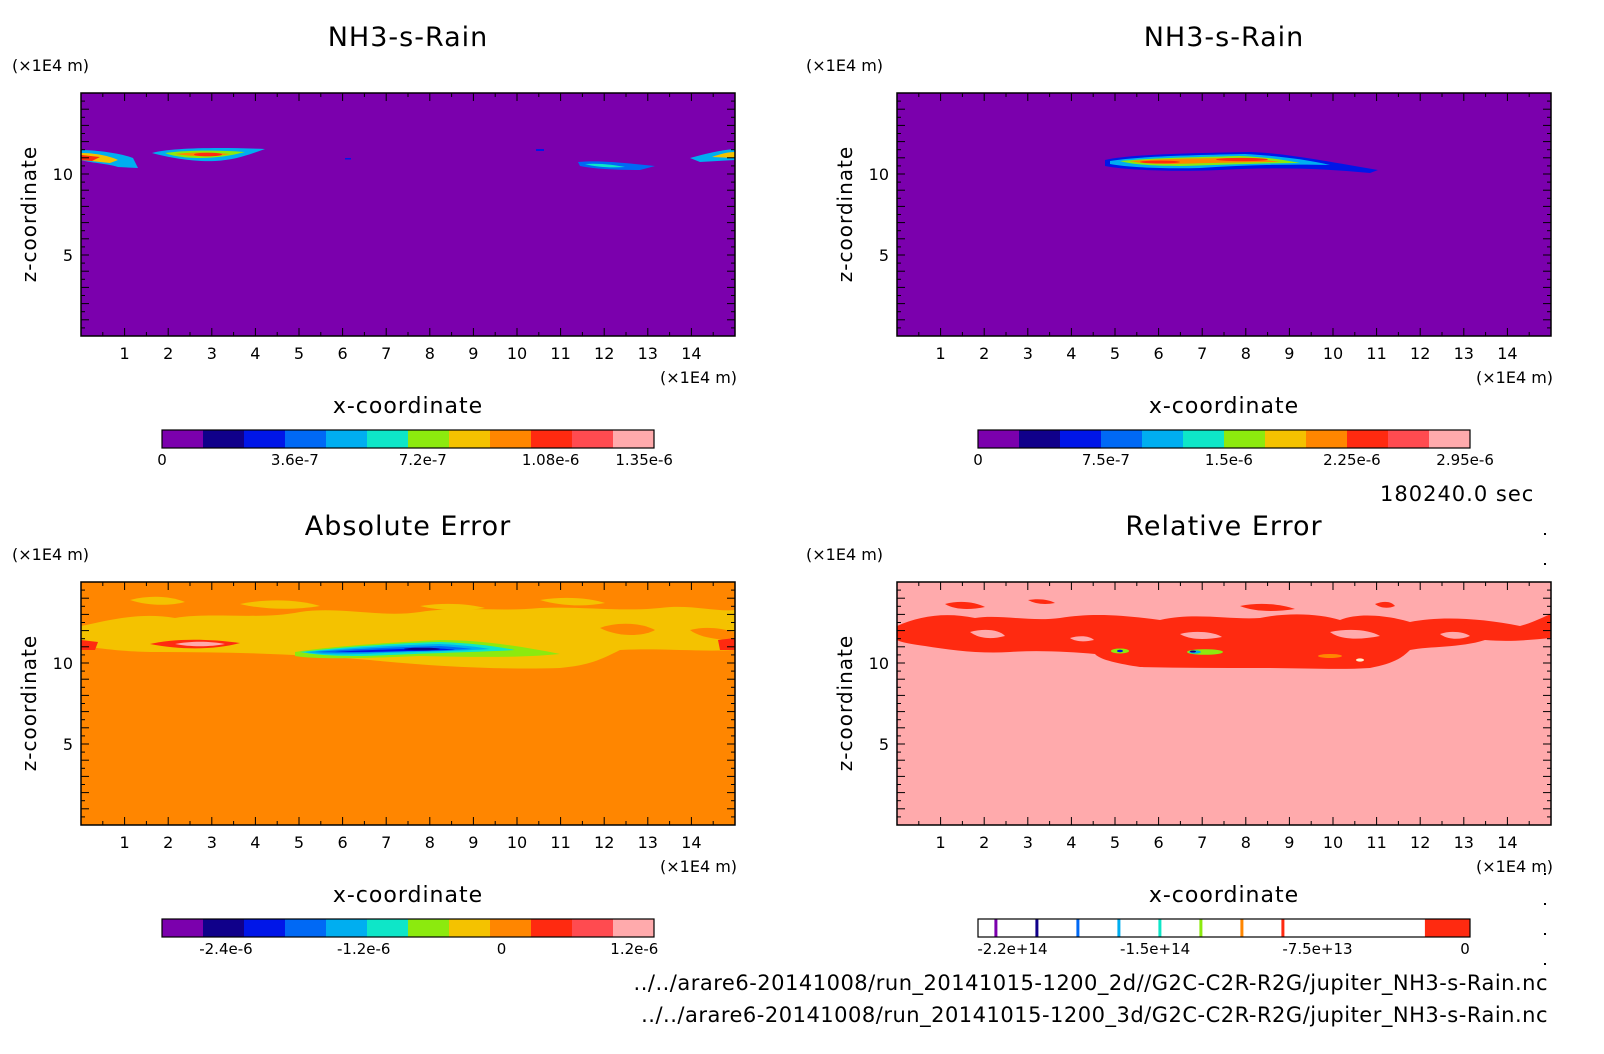  Describe the element at coordinates (879, 663) in the screenshot. I see `y-tick-label: 10` at that location.